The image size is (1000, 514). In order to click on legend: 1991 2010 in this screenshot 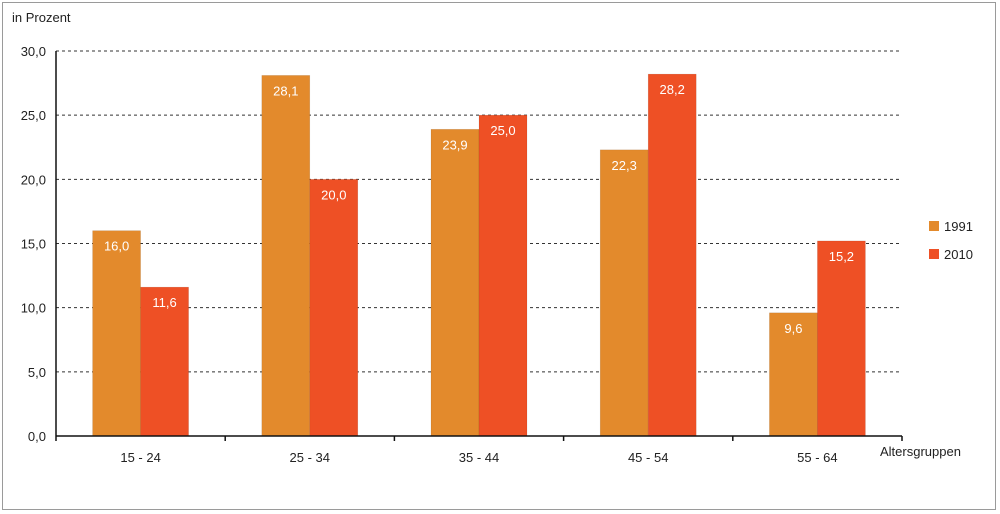, I will do `click(951, 240)`.